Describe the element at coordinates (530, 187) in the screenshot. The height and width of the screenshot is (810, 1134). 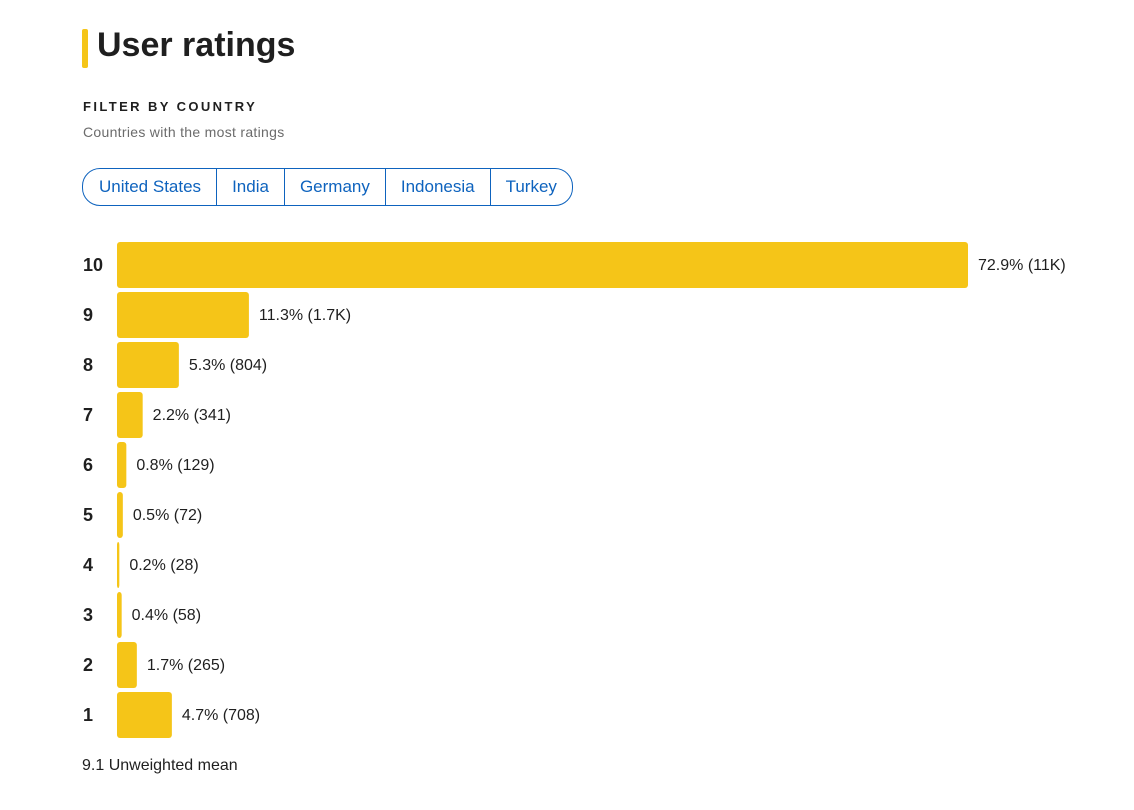
I see `country-button: Turkey` at that location.